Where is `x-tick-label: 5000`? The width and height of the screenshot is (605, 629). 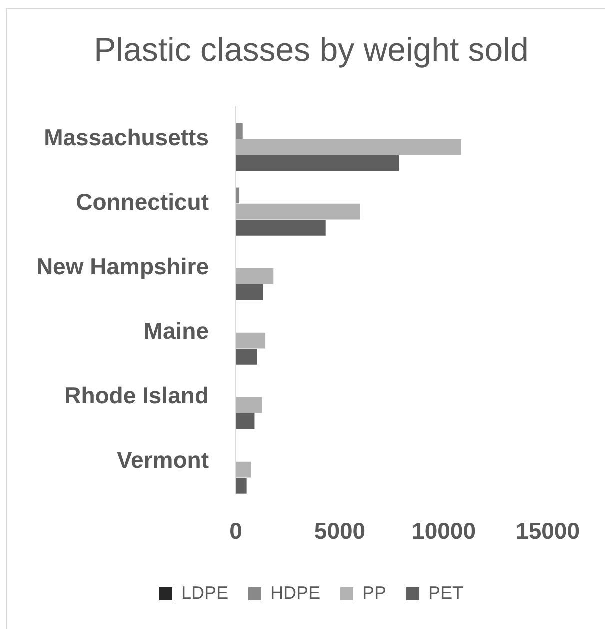
x-tick-label: 5000 is located at coordinates (340, 531).